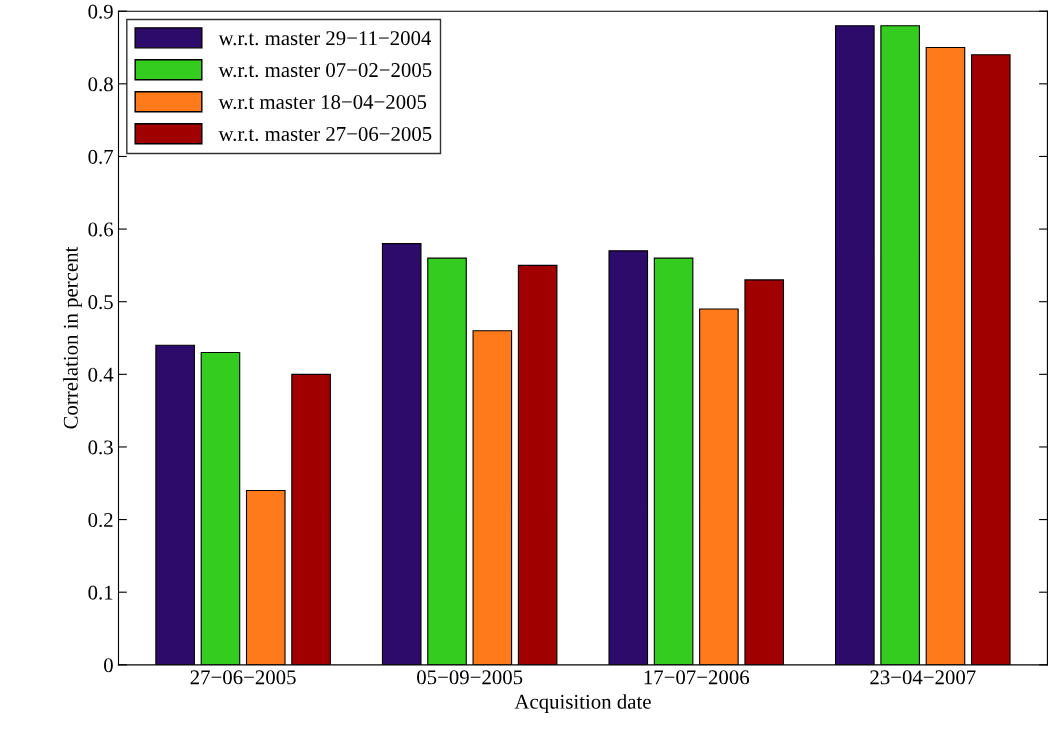  What do you see at coordinates (322, 102) in the screenshot?
I see `legend-label: w.r.t master 18−04−2005` at bounding box center [322, 102].